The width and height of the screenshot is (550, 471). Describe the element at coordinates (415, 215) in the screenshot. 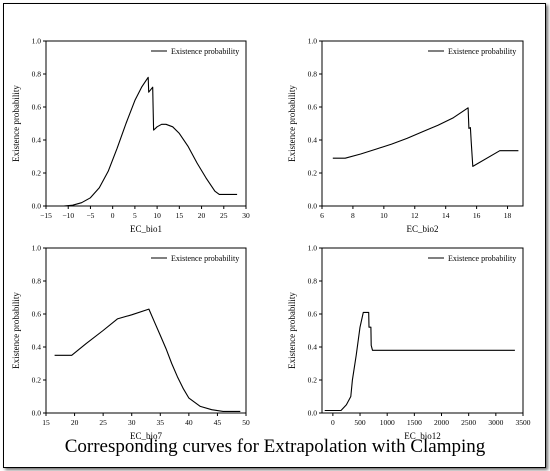

I see `x-tick-label: 12` at that location.